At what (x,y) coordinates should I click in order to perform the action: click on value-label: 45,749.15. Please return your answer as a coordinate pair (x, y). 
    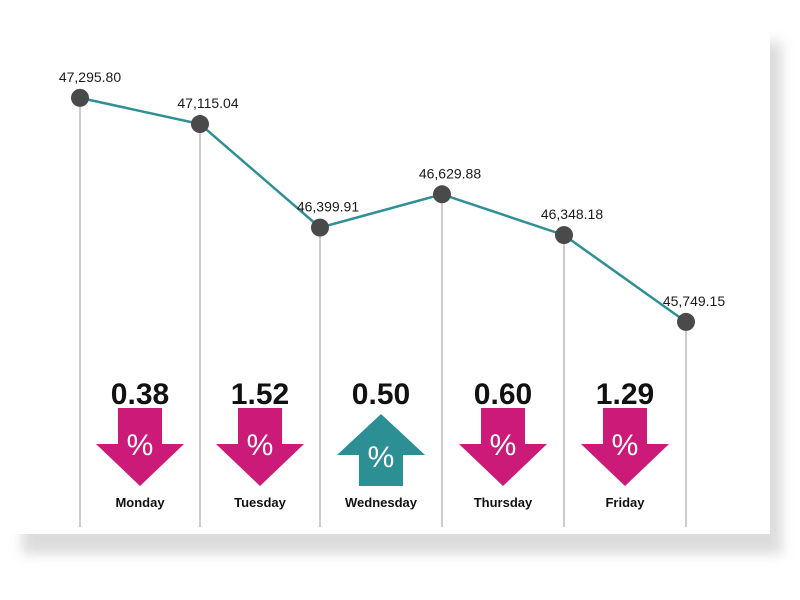
    Looking at the image, I should click on (694, 301).